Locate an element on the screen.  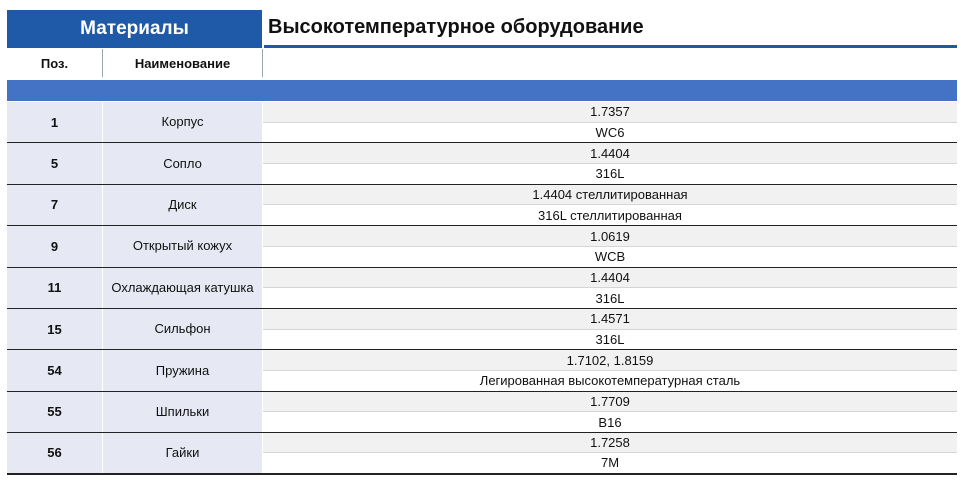
table-row: 55 Шпильки 1.7709 B16 is located at coordinates (482, 412).